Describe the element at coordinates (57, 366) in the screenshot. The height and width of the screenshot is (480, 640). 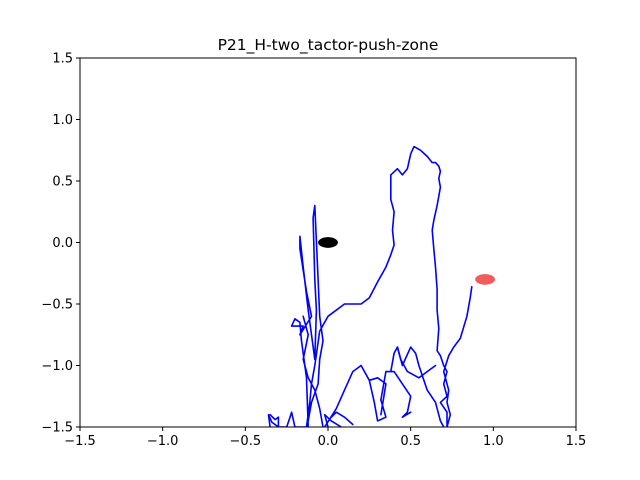
I see `y-tick-label: −1.0` at that location.